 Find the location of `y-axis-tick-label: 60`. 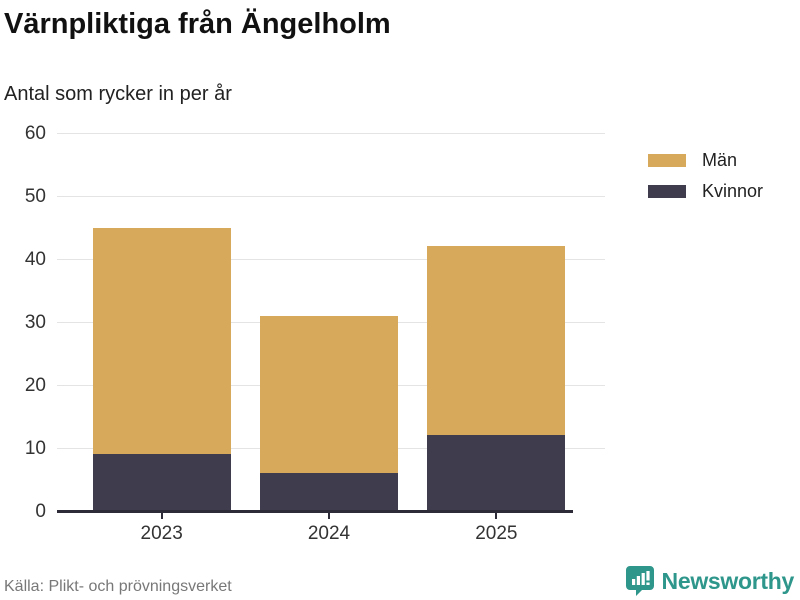

y-axis-tick-label: 60 is located at coordinates (35, 133).